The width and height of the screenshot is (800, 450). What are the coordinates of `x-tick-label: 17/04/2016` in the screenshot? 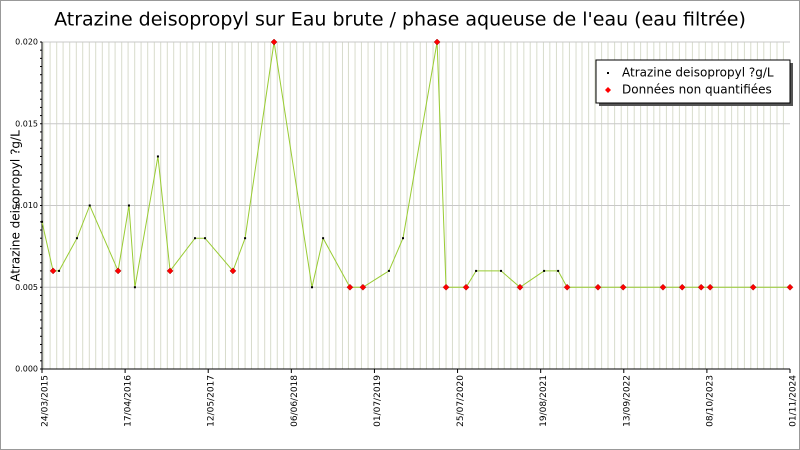 It's located at (129, 401).